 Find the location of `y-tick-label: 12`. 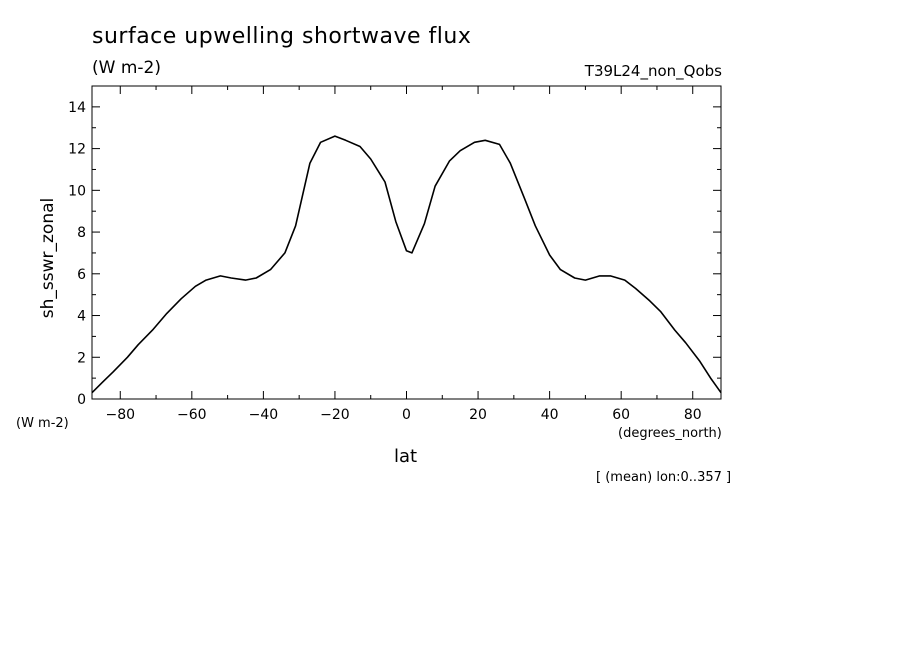

y-tick-label: 12 is located at coordinates (77, 150).